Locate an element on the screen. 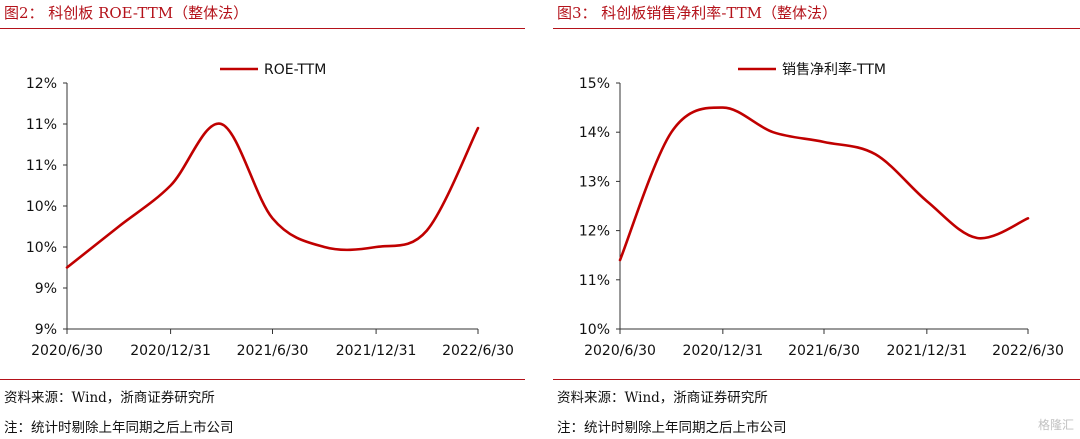  watermark-logo: 格隆汇 is located at coordinates (1055, 425).